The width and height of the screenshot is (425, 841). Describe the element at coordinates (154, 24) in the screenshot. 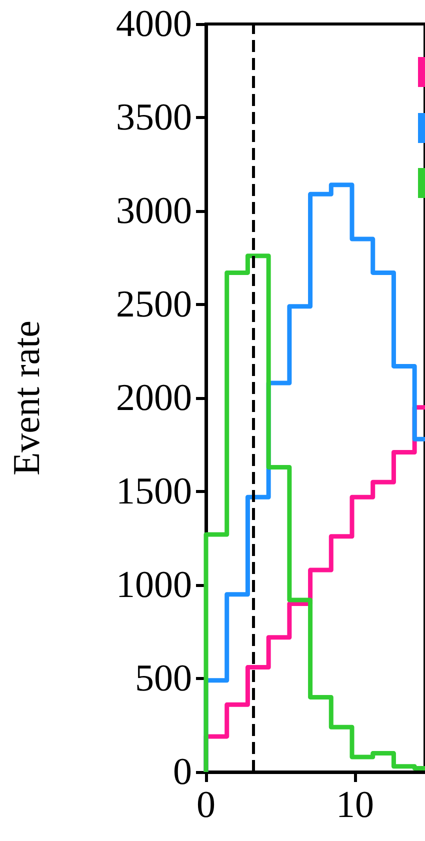

I see `y-tick-label: 4000` at that location.